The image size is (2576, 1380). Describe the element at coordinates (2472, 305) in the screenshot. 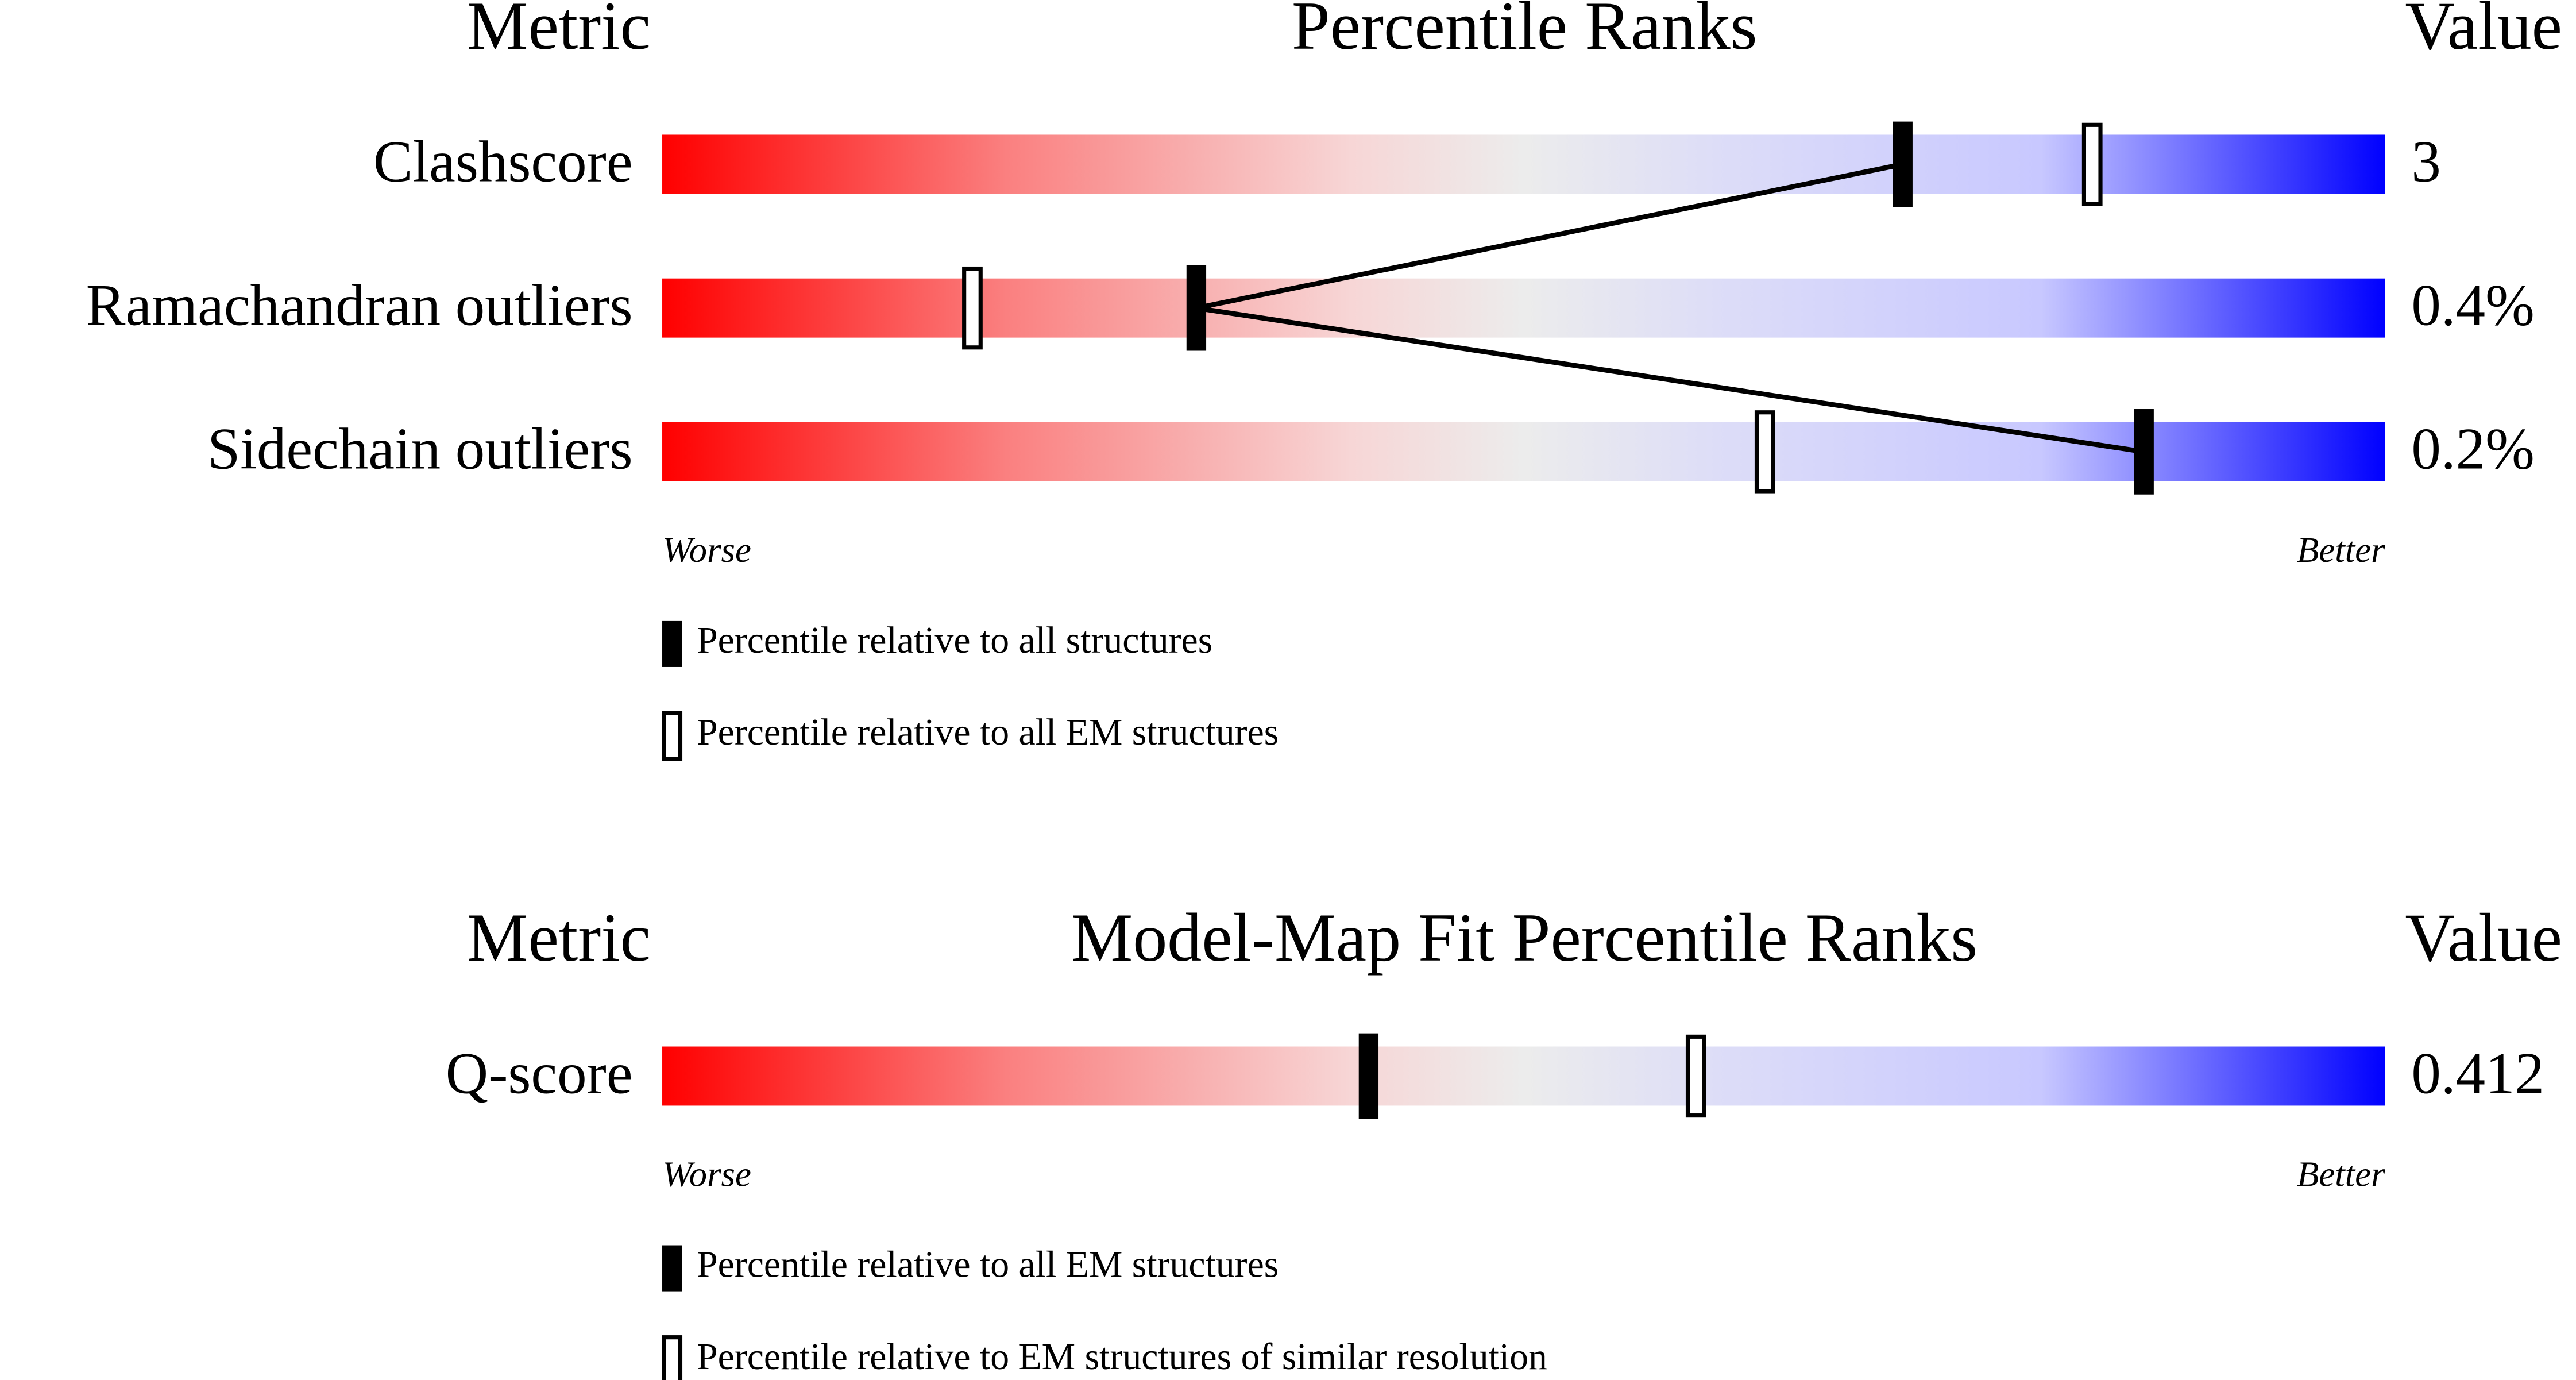

I see `metric-value: 0.4%` at that location.